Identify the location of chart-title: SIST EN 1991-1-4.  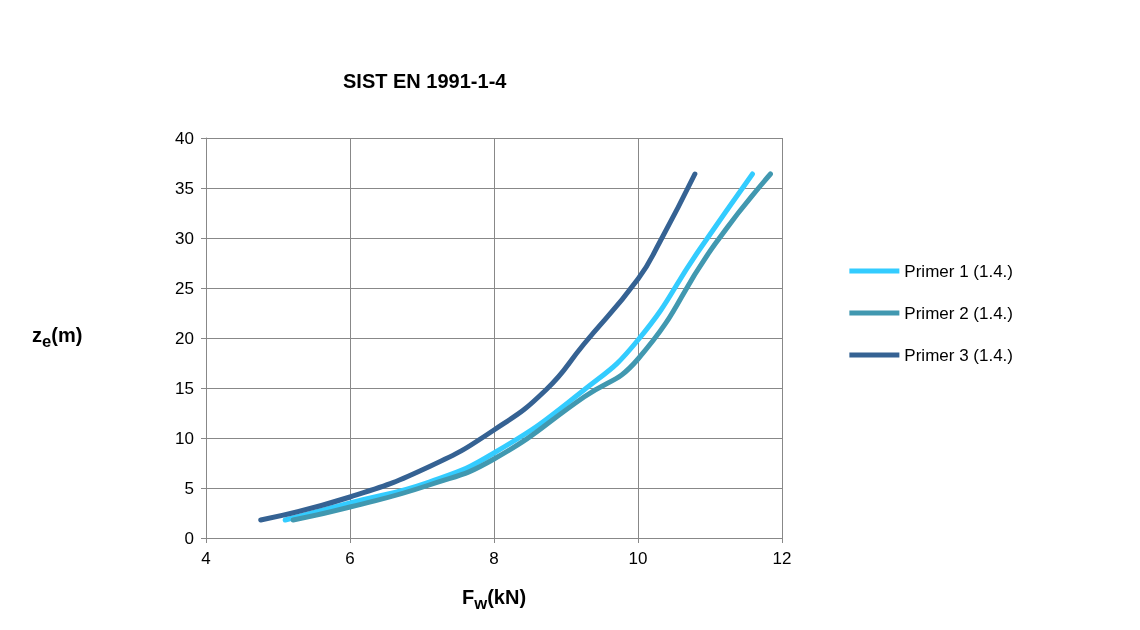
(425, 81).